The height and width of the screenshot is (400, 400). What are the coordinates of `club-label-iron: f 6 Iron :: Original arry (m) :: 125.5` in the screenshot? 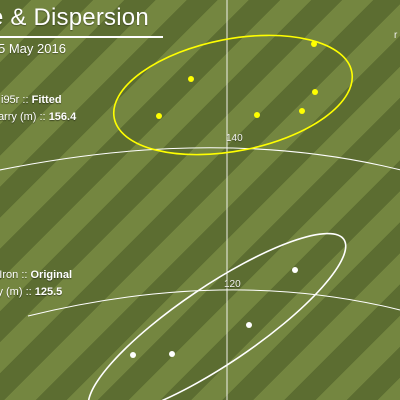 It's located at (36, 284).